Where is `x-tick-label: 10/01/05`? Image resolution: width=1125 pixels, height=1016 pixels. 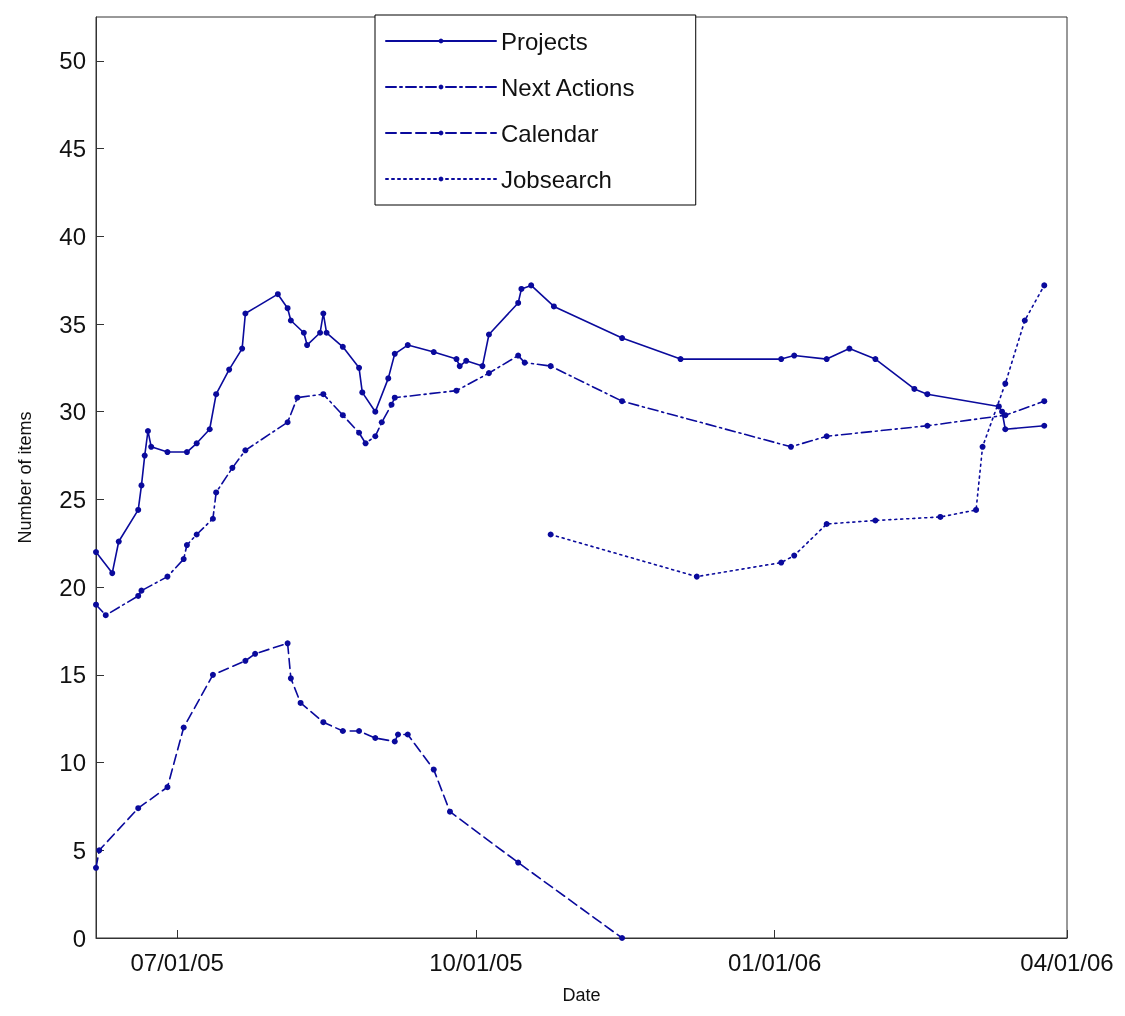
x-tick-label: 10/01/05 is located at coordinates (476, 962).